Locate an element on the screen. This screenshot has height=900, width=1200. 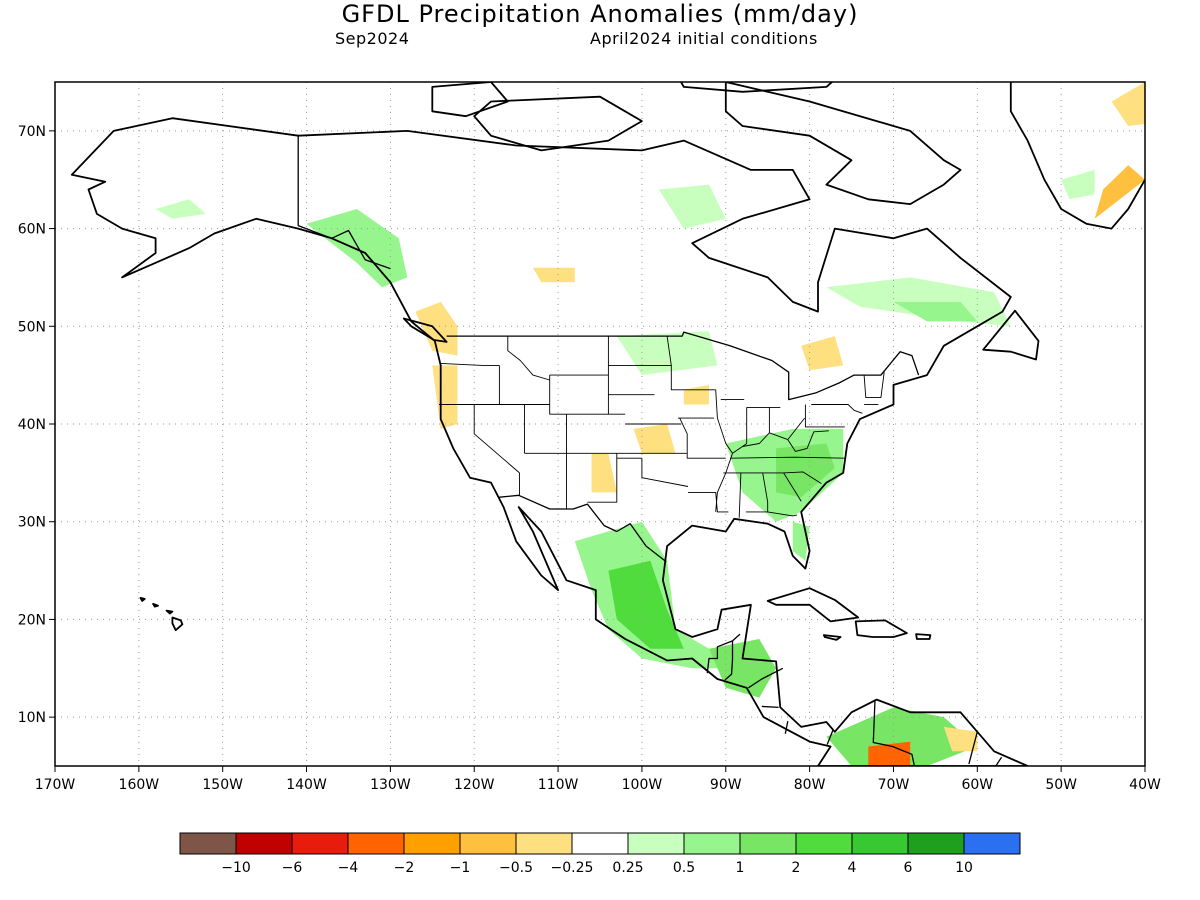
coastline-newfoundland is located at coordinates (1011, 335).